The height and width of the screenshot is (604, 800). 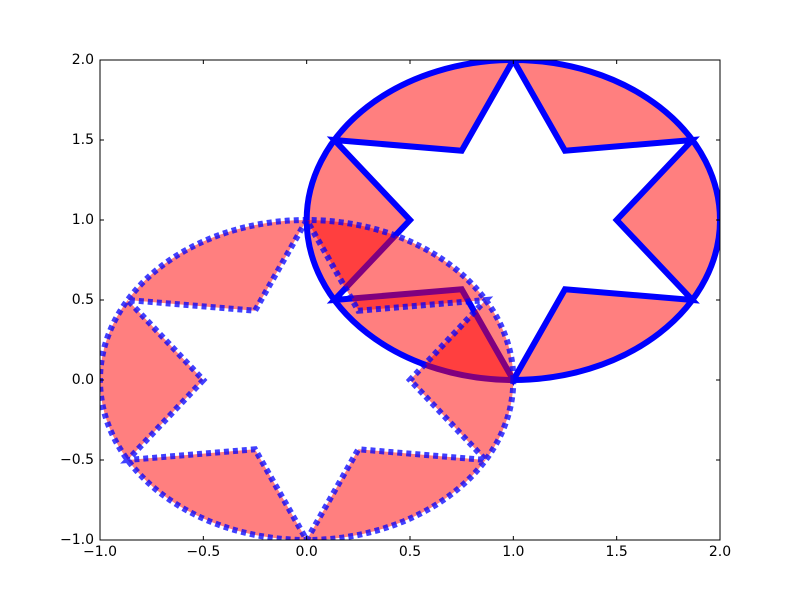 What do you see at coordinates (83, 300) in the screenshot?
I see `y-tick-label: 0.5` at bounding box center [83, 300].